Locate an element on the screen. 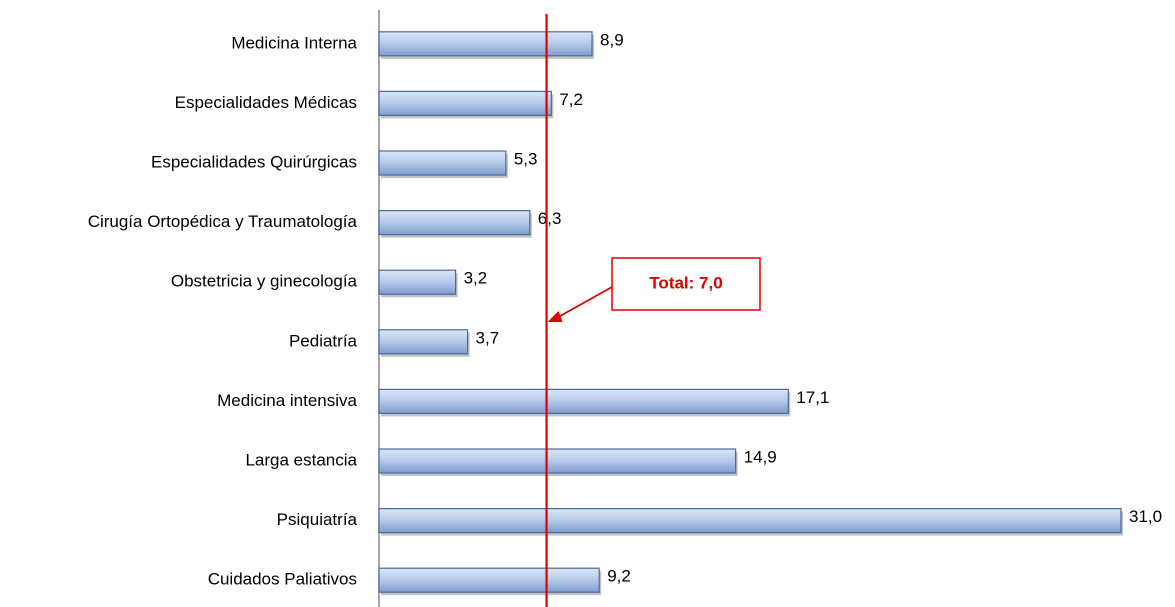  value-label: 5,3 is located at coordinates (526, 158).